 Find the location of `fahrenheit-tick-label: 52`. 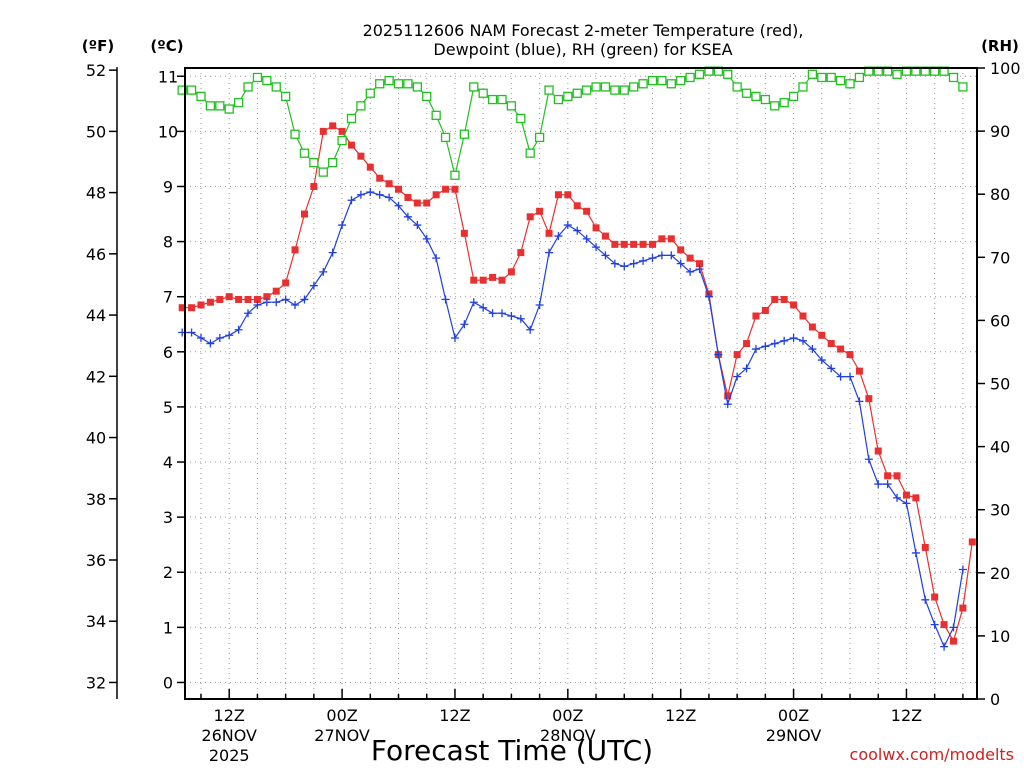

fahrenheit-tick-label: 52 is located at coordinates (96, 70).